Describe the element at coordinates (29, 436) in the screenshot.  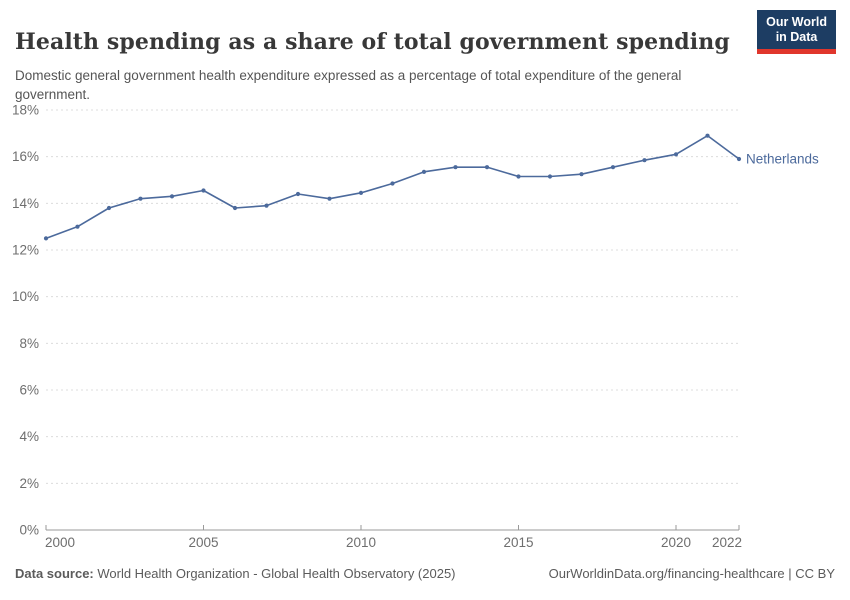
I see `y-tick-label-4pct: 4%` at that location.